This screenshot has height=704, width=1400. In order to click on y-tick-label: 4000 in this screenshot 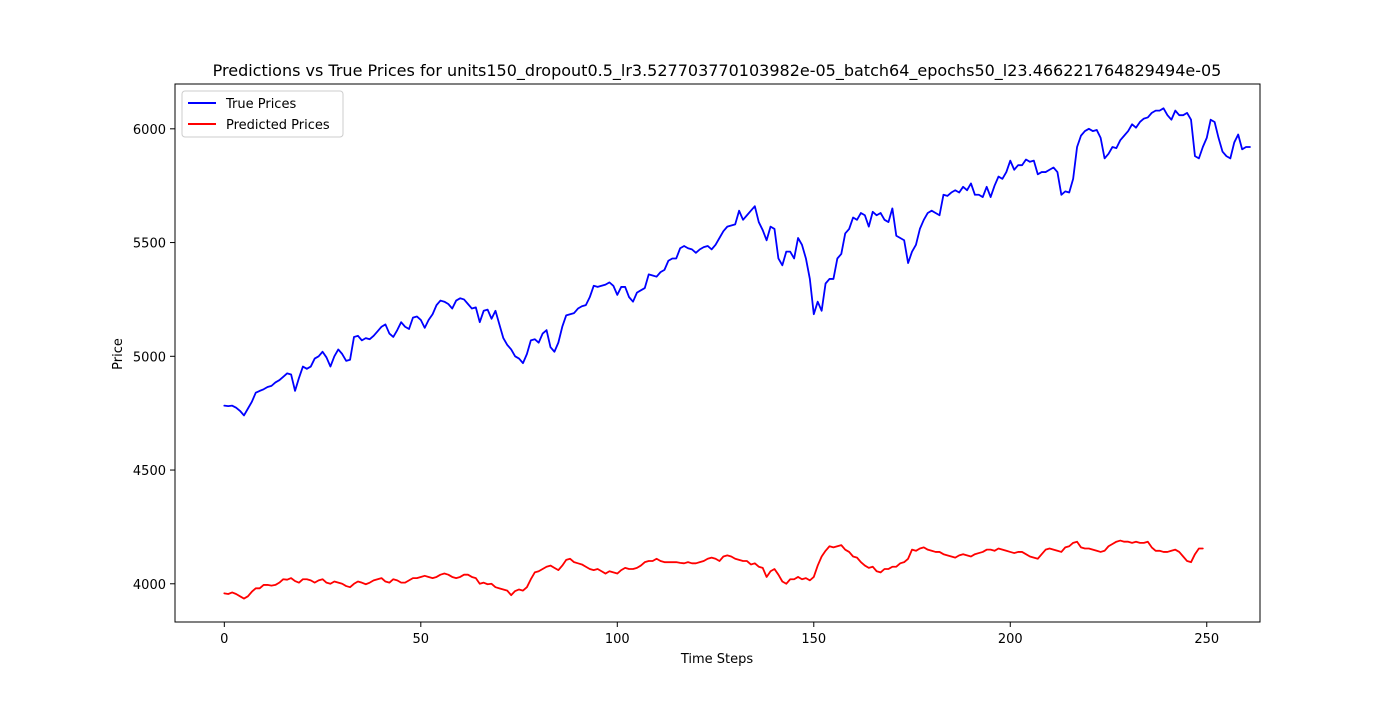, I will do `click(149, 585)`.